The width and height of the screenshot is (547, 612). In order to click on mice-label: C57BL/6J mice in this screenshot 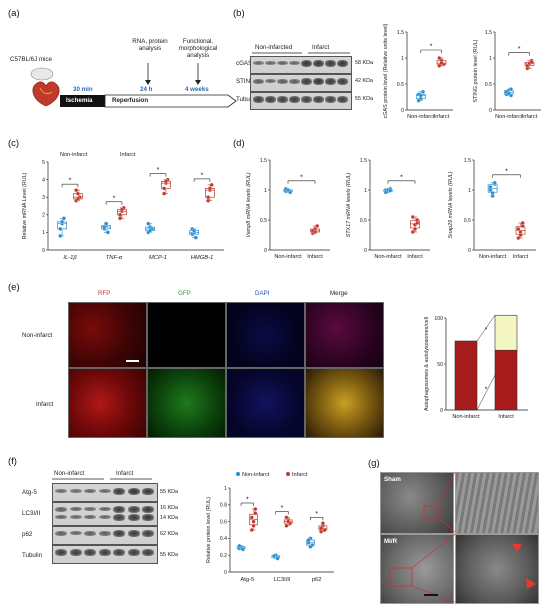, I will do `click(31, 59)`.